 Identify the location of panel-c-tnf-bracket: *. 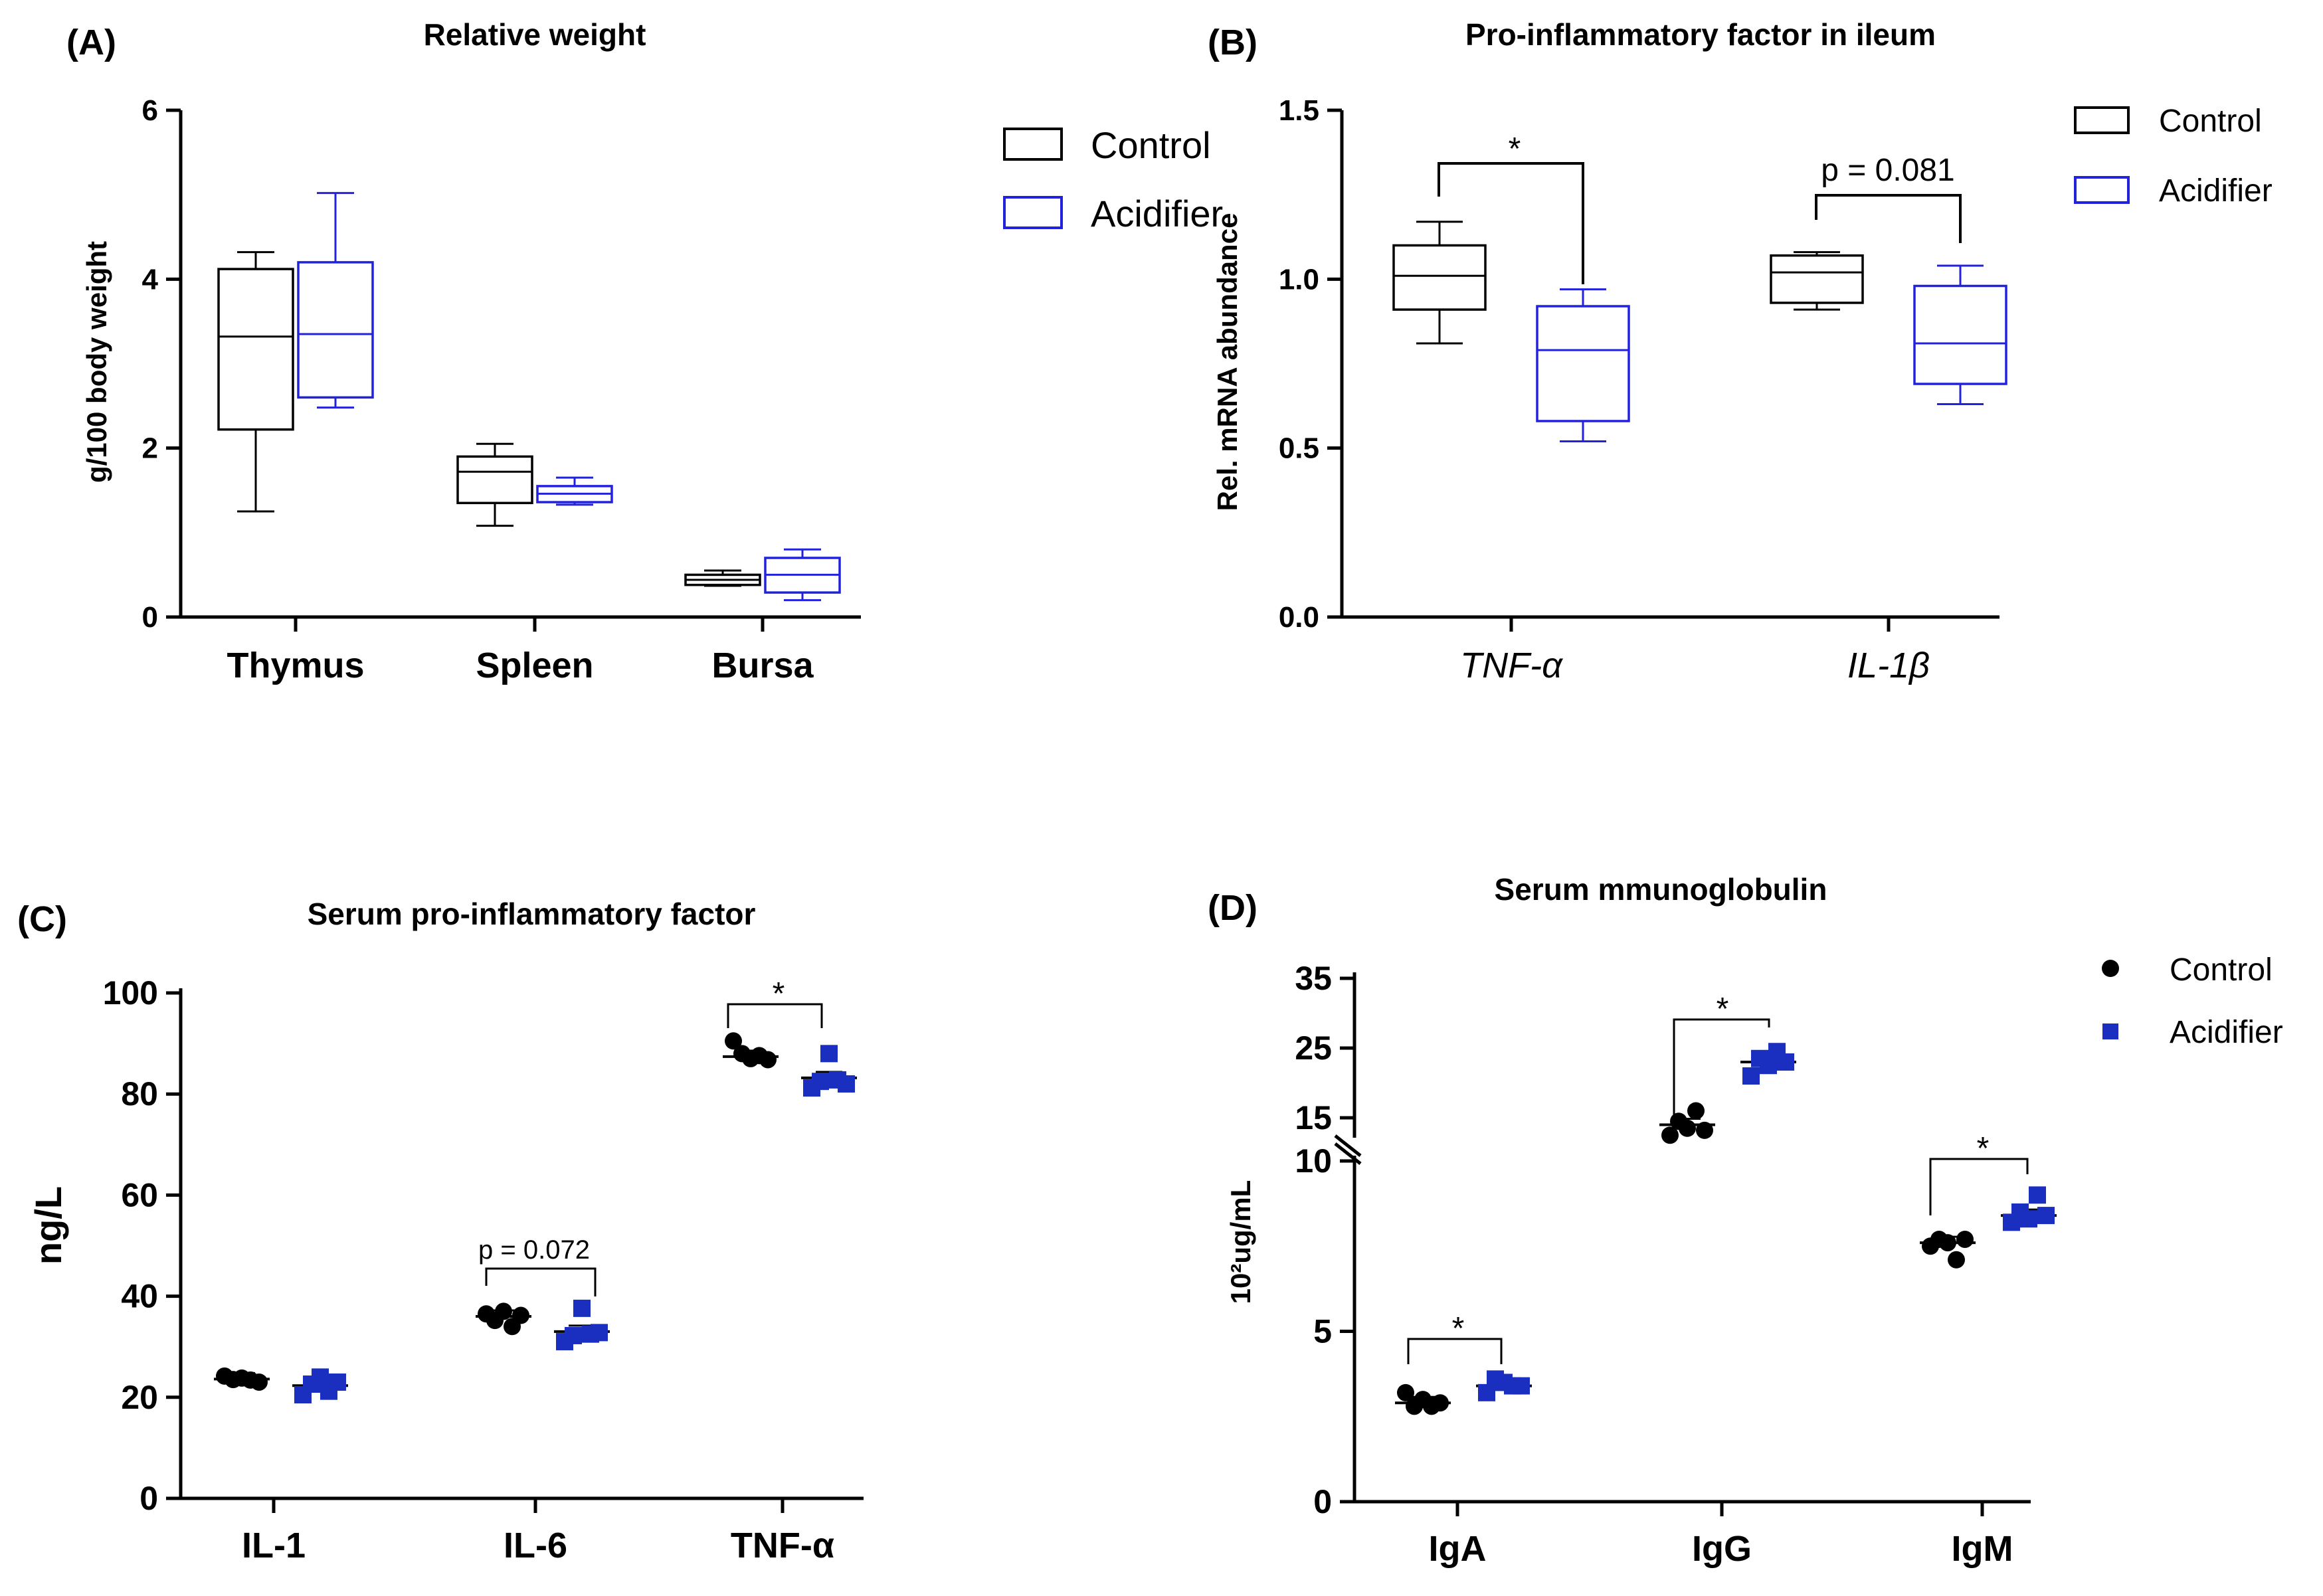
(775, 1002).